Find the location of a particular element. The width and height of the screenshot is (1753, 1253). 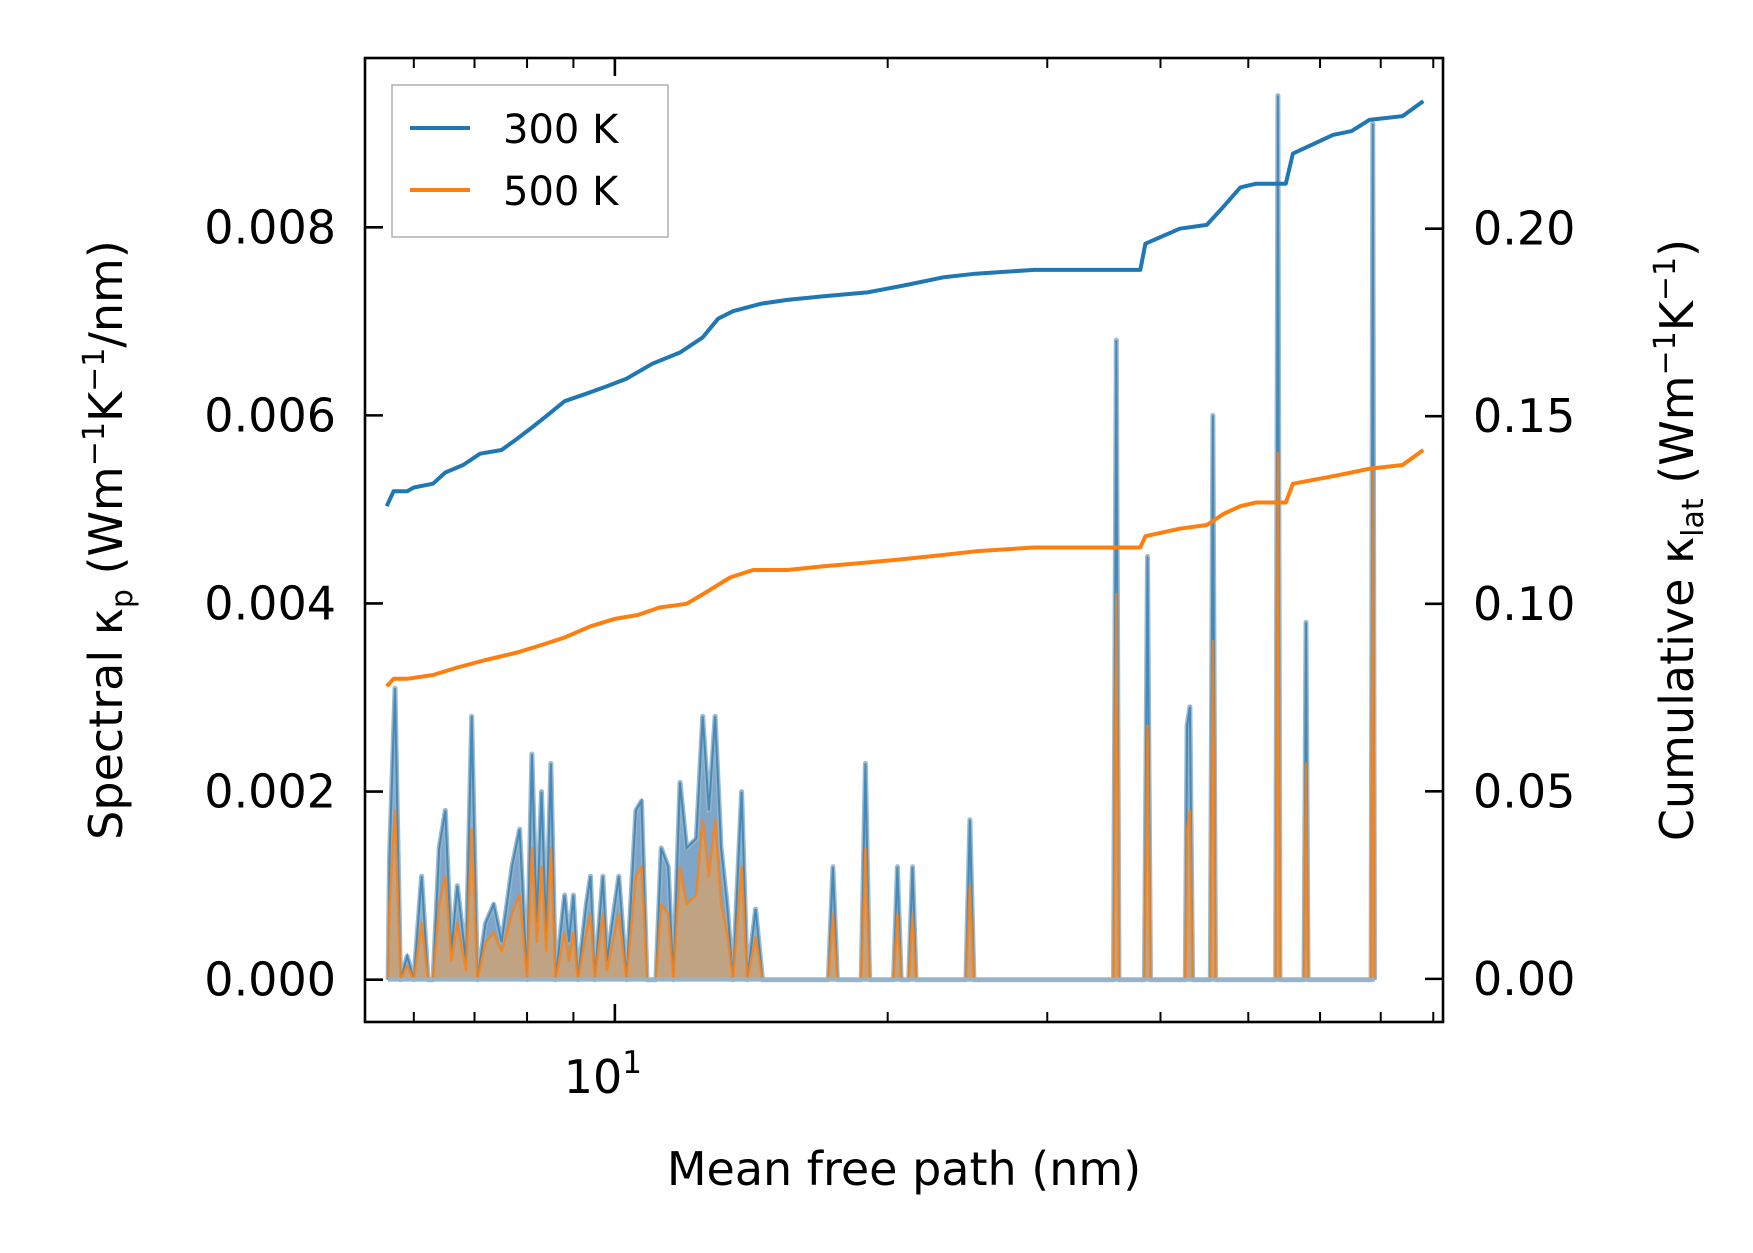

y-left-label-sup2: −1 is located at coordinates (94, 370).